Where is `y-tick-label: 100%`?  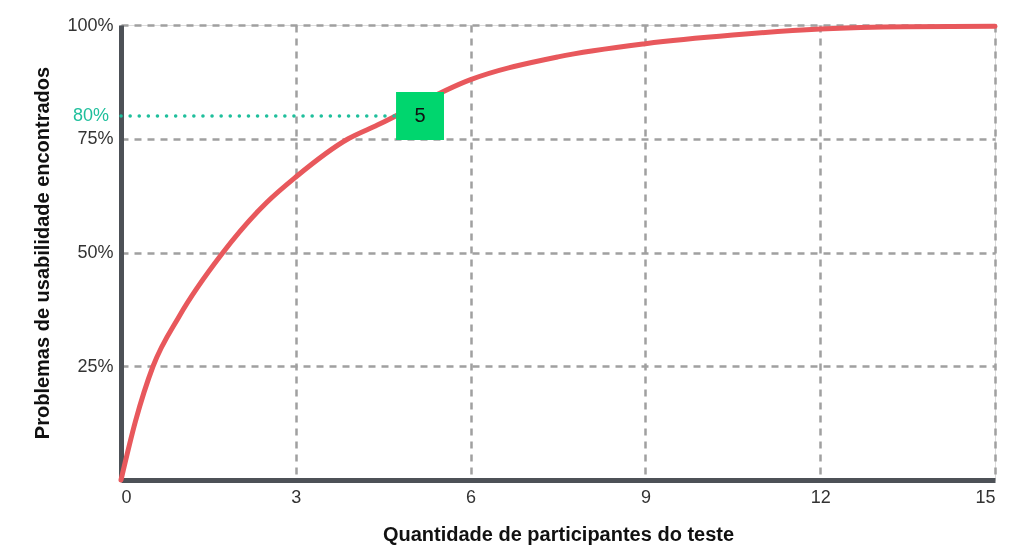
y-tick-label: 100% is located at coordinates (90, 24).